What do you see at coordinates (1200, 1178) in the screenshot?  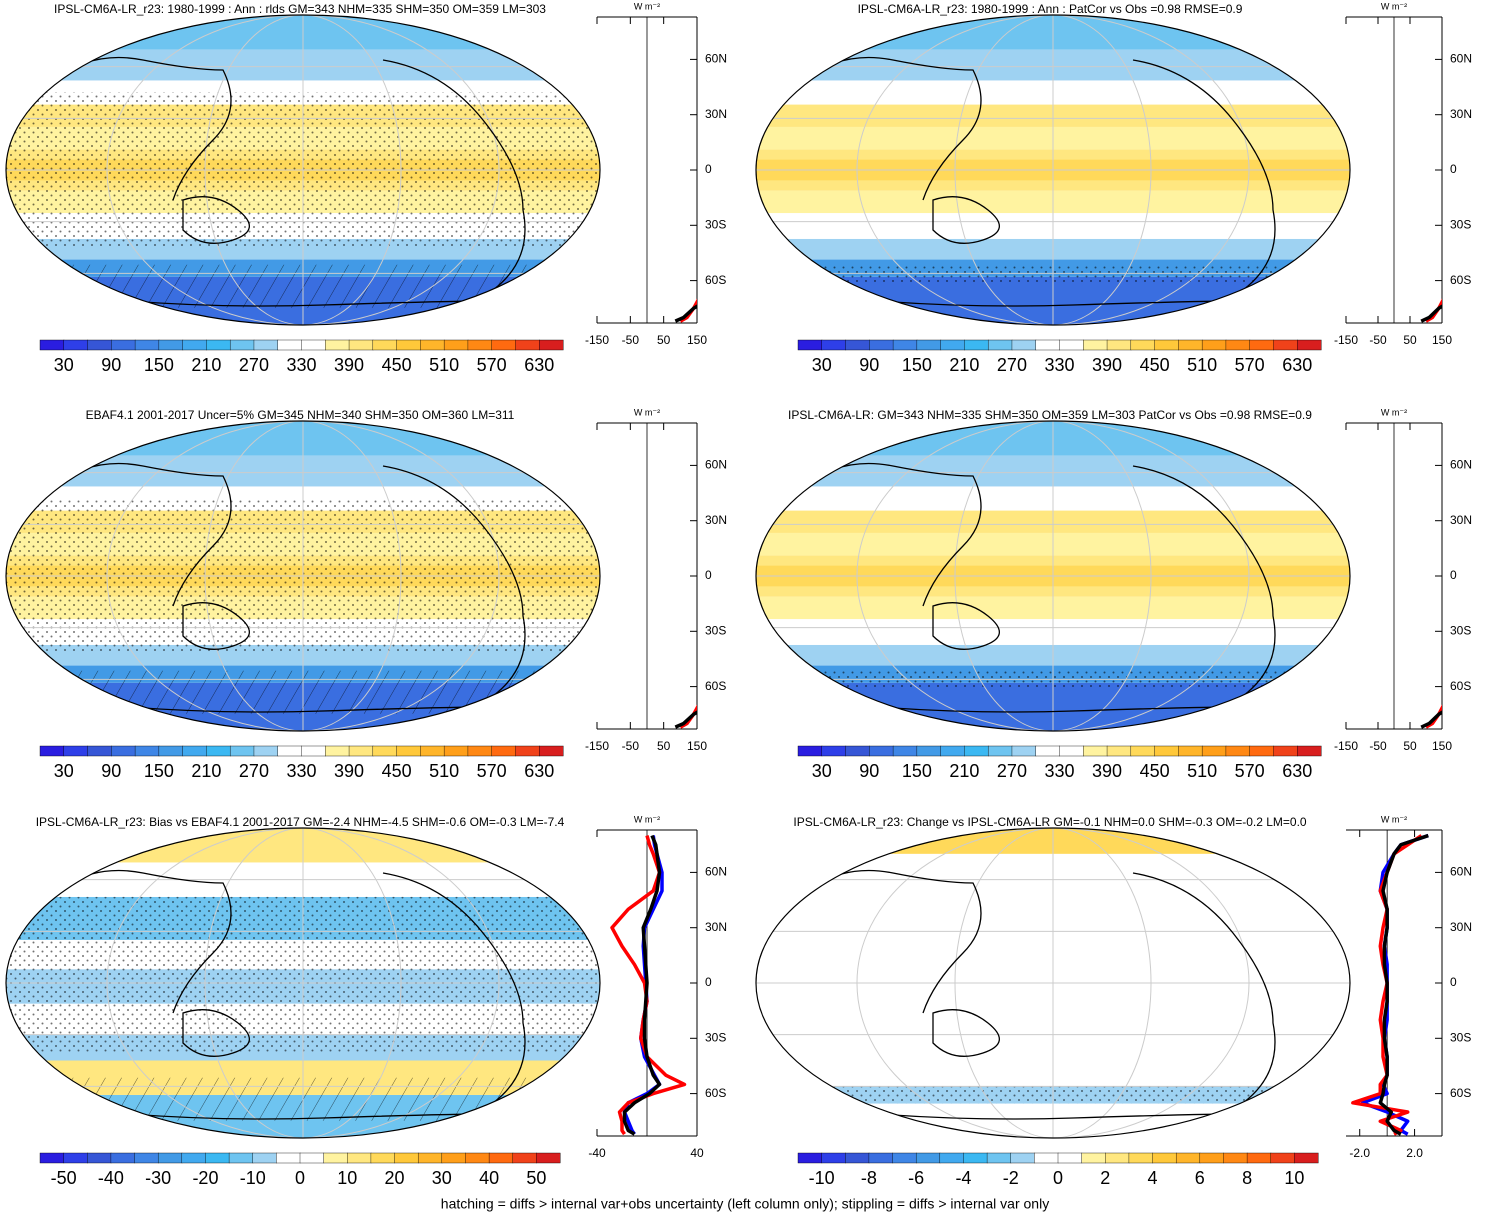 I see `colorbar-label: 6` at bounding box center [1200, 1178].